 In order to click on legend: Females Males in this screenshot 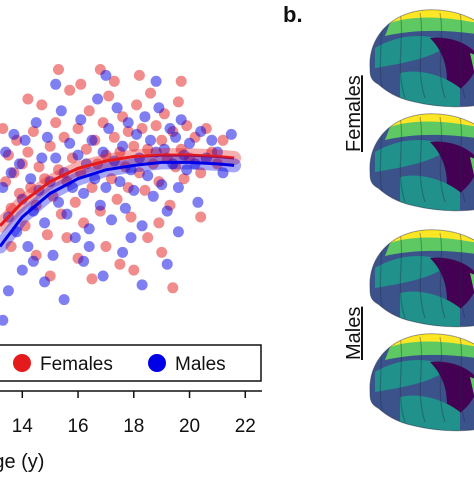, I will do `click(131, 363)`.